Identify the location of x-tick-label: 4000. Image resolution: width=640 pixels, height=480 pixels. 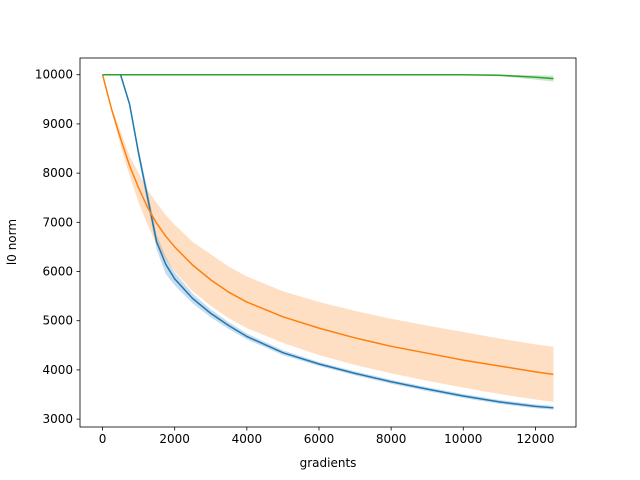
(247, 439).